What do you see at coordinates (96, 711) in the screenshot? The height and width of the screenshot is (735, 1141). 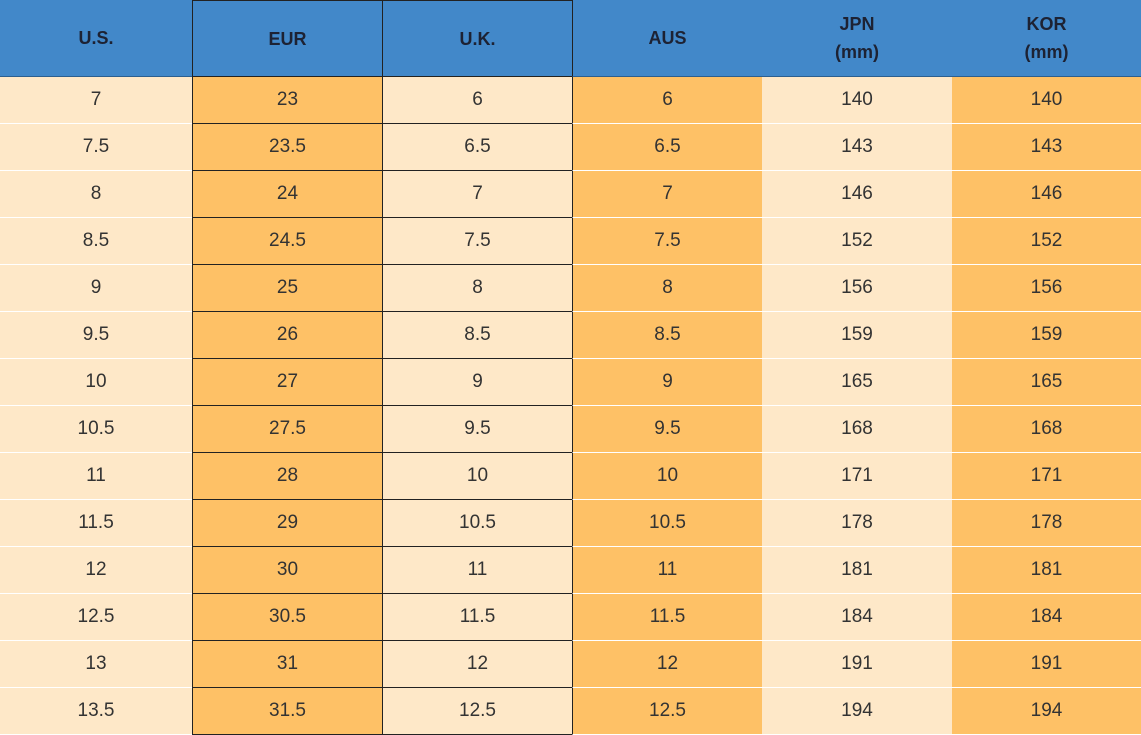 I see `table-cell: 13.5` at bounding box center [96, 711].